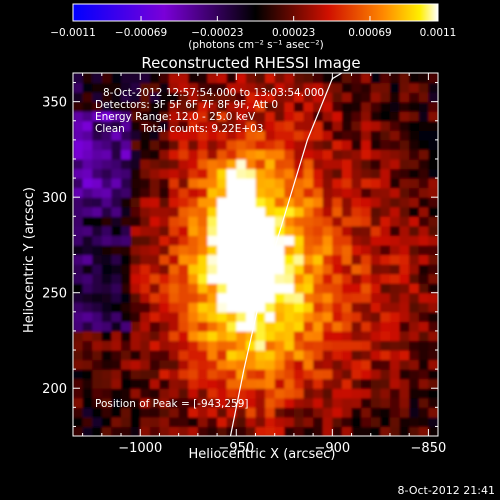 The height and width of the screenshot is (500, 500). What do you see at coordinates (29, 260) in the screenshot?
I see `y-axis-label: Heliocentric Y (arcsec)` at bounding box center [29, 260].